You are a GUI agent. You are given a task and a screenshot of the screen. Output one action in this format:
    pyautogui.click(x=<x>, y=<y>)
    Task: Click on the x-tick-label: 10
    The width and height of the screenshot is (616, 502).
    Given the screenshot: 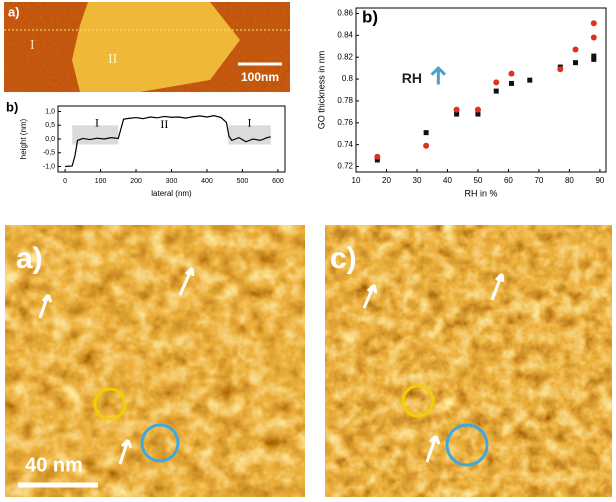 What is the action you would take?
    pyautogui.click(x=356, y=180)
    